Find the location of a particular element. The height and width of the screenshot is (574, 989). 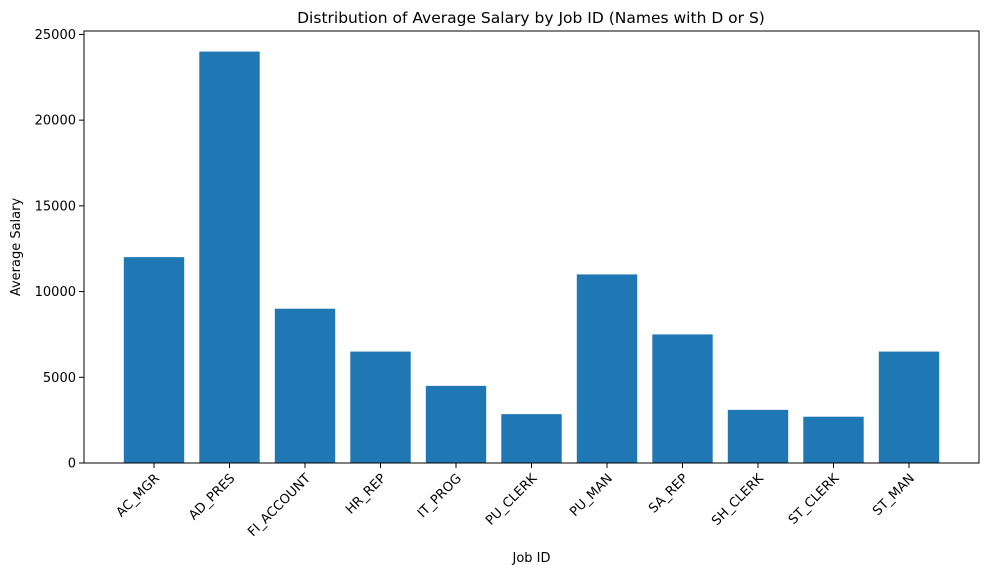

x-tick-label: HR_REP is located at coordinates (366, 494).